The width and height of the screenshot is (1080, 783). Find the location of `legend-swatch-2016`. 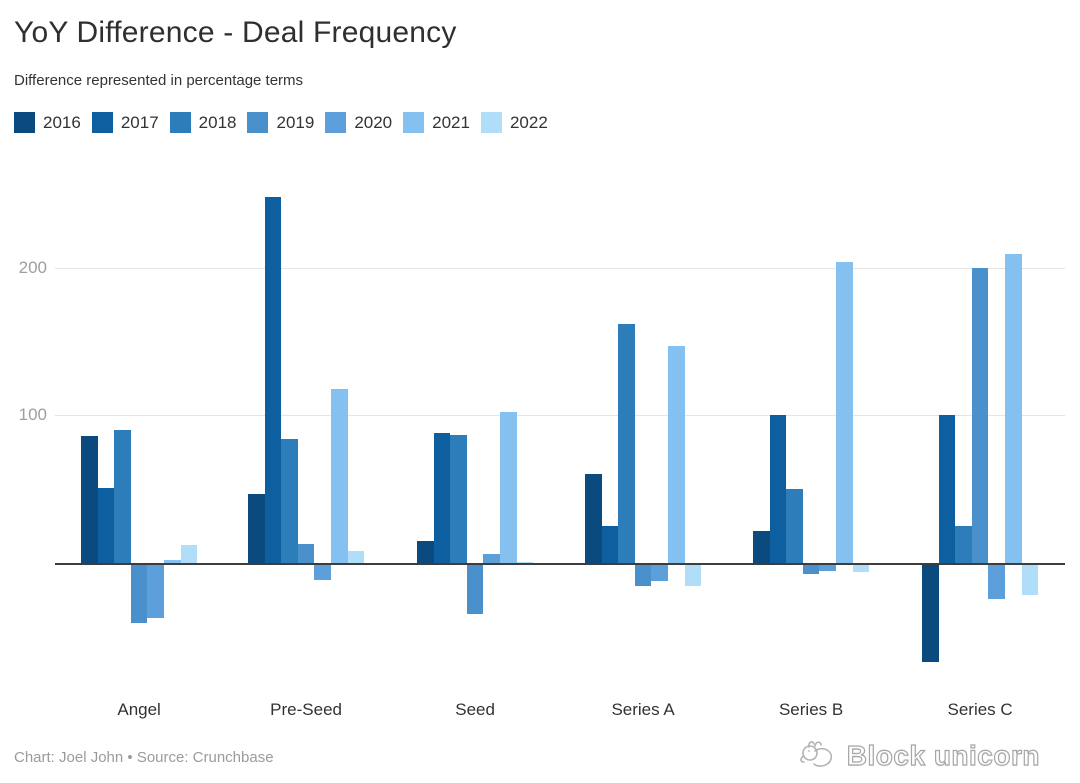

legend-swatch-2016 is located at coordinates (24, 122).